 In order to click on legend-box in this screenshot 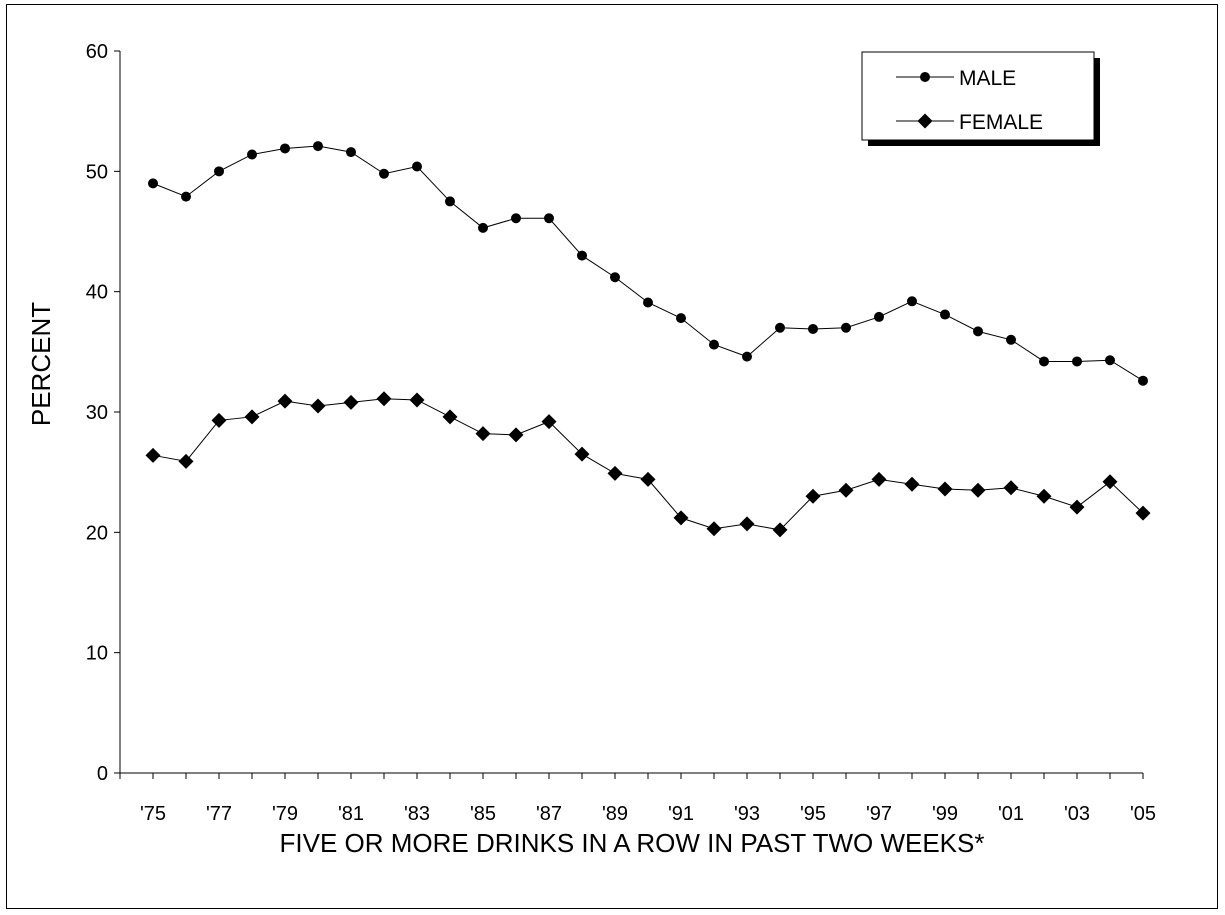, I will do `click(978, 96)`.